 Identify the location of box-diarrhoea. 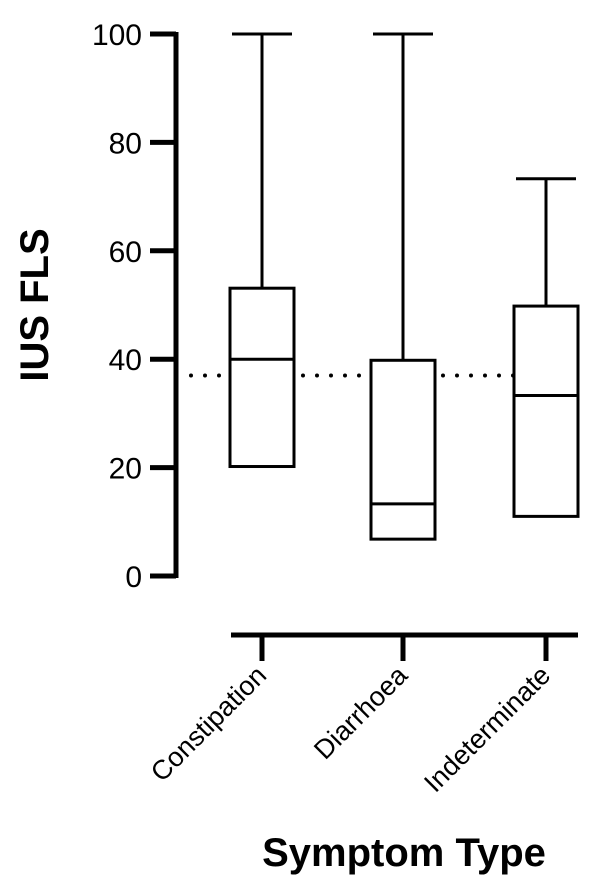
(403, 286).